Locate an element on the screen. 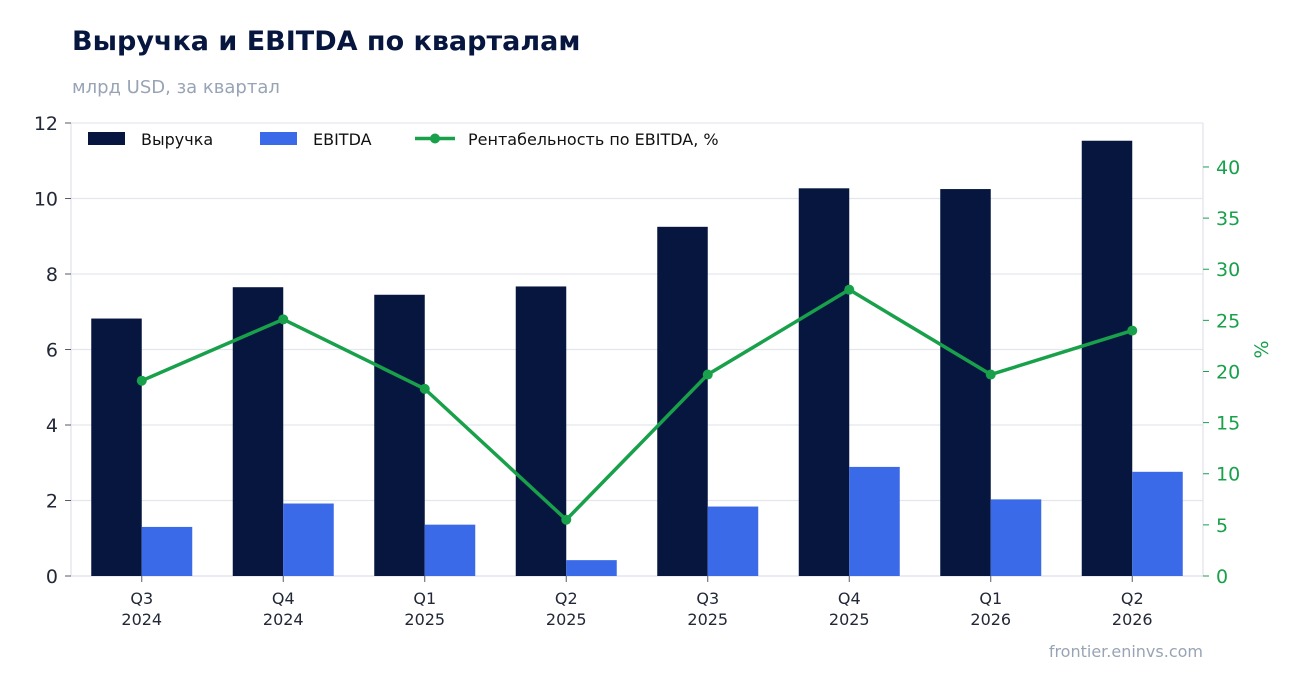 The image size is (1302, 693). y-tick-label: 10 is located at coordinates (46, 200).